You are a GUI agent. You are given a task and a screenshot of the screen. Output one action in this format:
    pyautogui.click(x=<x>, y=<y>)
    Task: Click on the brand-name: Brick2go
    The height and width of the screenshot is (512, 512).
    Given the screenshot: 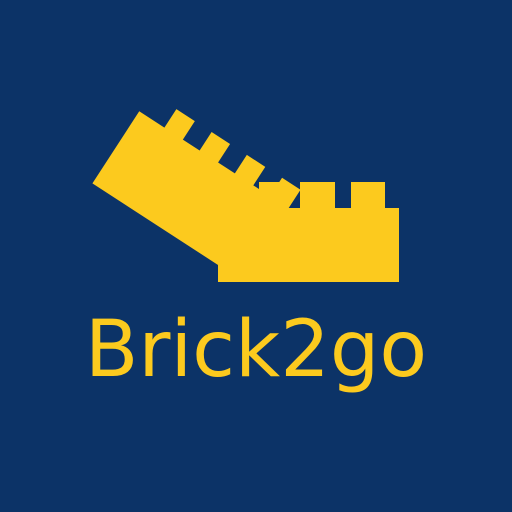 What is the action you would take?
    pyautogui.click(x=256, y=350)
    